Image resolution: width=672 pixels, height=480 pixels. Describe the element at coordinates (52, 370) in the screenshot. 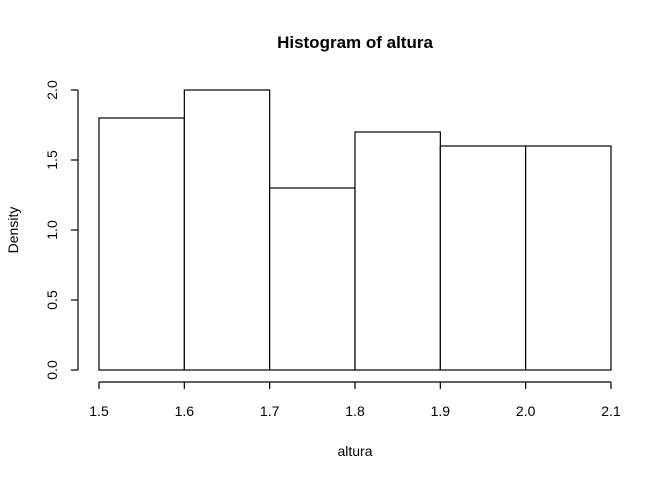

I see `y-tick-label: 0.0` at that location.